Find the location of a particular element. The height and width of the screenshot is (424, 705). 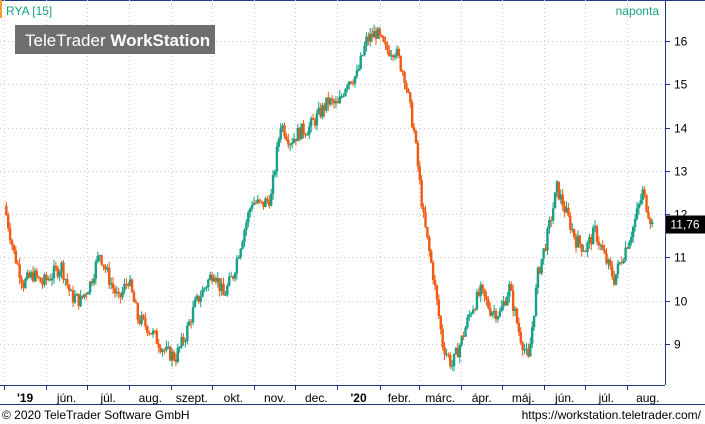

y-tick-label: 11 is located at coordinates (680, 258).